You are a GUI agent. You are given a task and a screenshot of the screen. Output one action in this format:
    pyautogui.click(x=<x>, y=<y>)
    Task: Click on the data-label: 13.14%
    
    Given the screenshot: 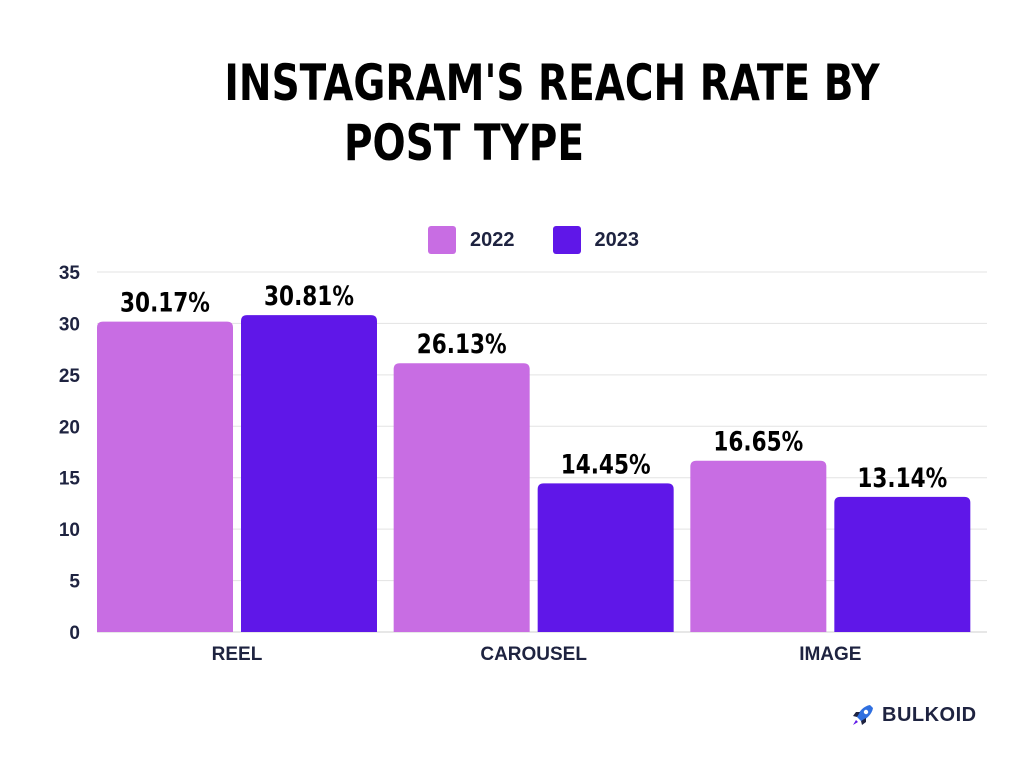 What is the action you would take?
    pyautogui.click(x=902, y=477)
    